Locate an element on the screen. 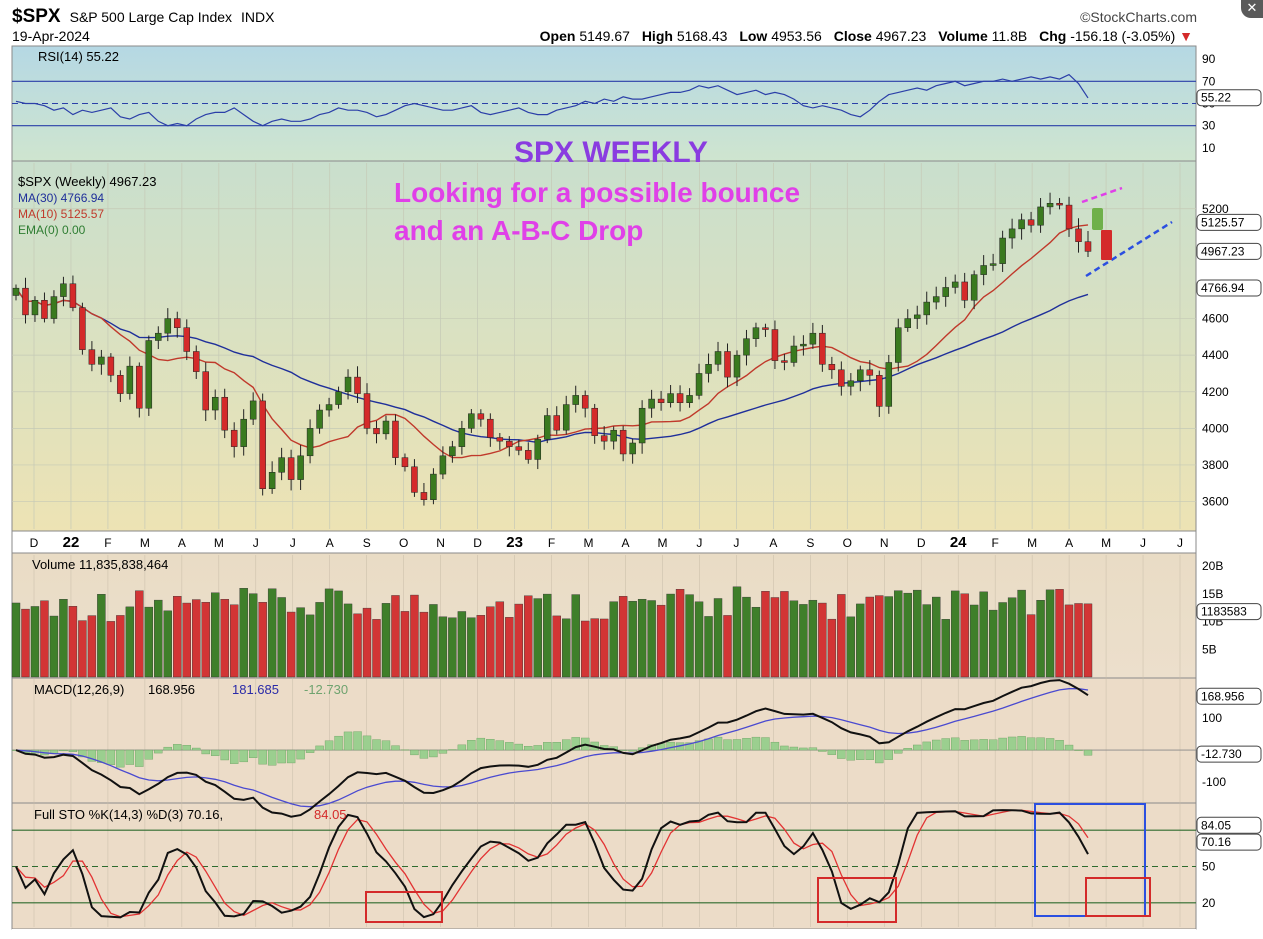 The height and width of the screenshot is (939, 1263). volume-tick-label: 20B is located at coordinates (1212, 566).